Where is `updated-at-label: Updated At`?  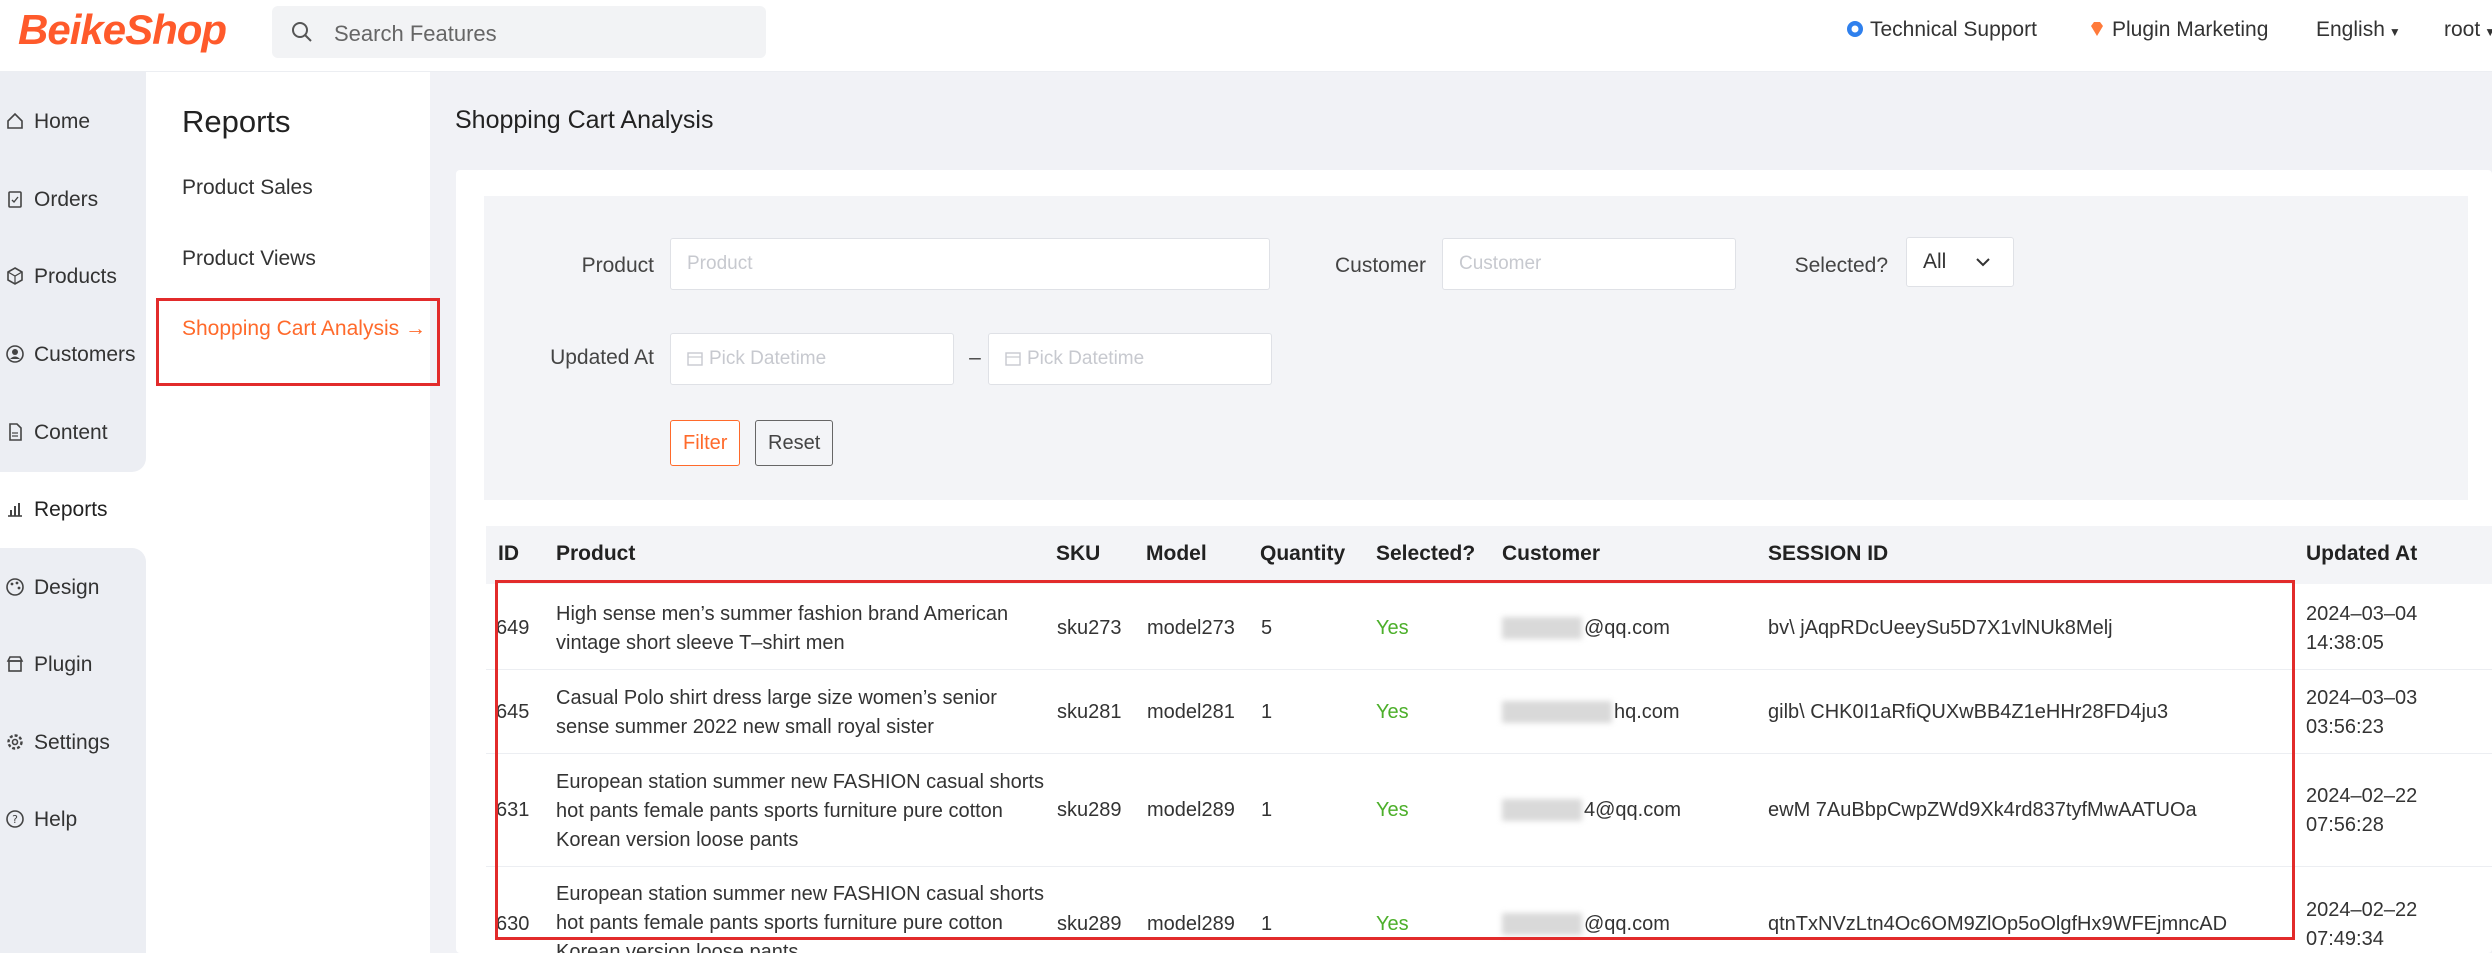
updated-at-label: Updated At is located at coordinates (602, 357).